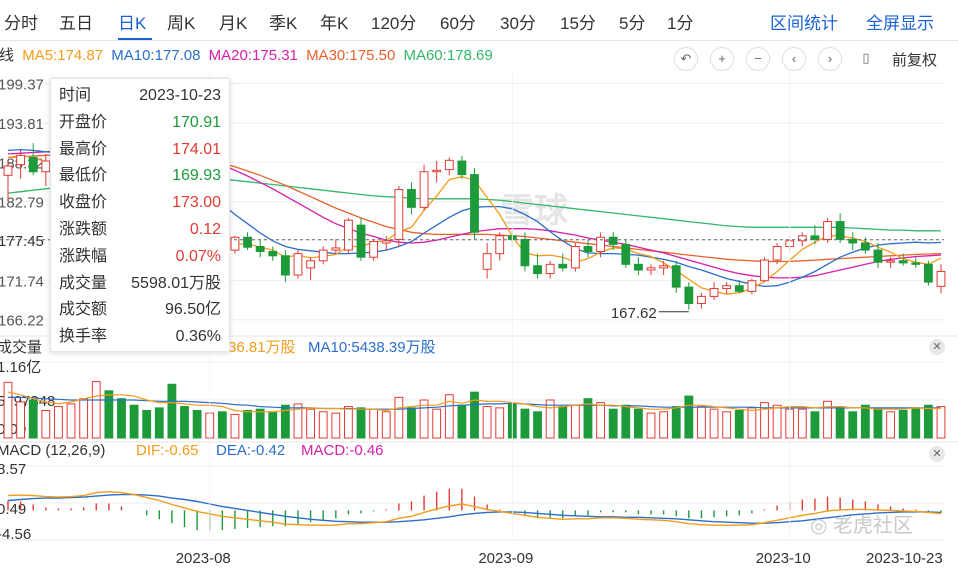  I want to click on candle-icon: ▯, so click(866, 59).